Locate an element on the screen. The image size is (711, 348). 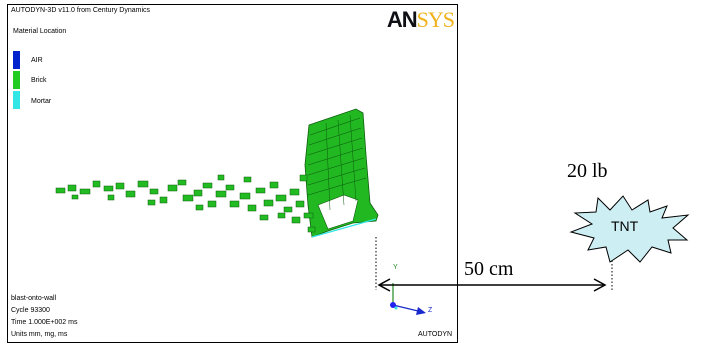
time-readout: Time 1.000E+002 ms is located at coordinates (44, 322).